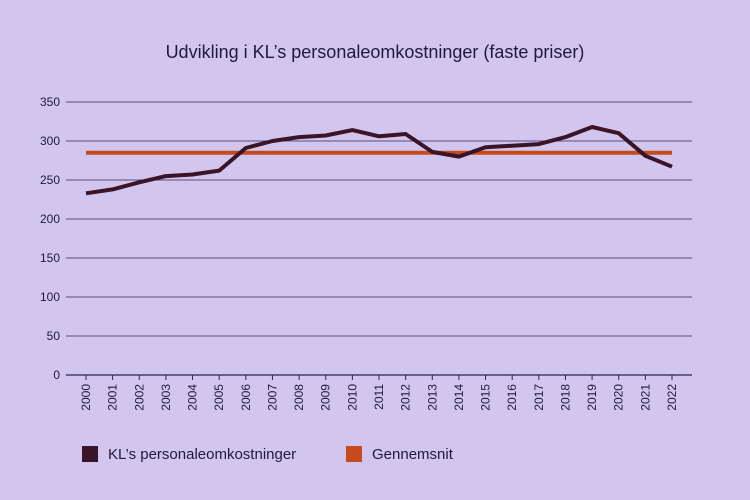 This screenshot has height=500, width=750. What do you see at coordinates (50, 141) in the screenshot?
I see `y-tick-label: 300` at bounding box center [50, 141].